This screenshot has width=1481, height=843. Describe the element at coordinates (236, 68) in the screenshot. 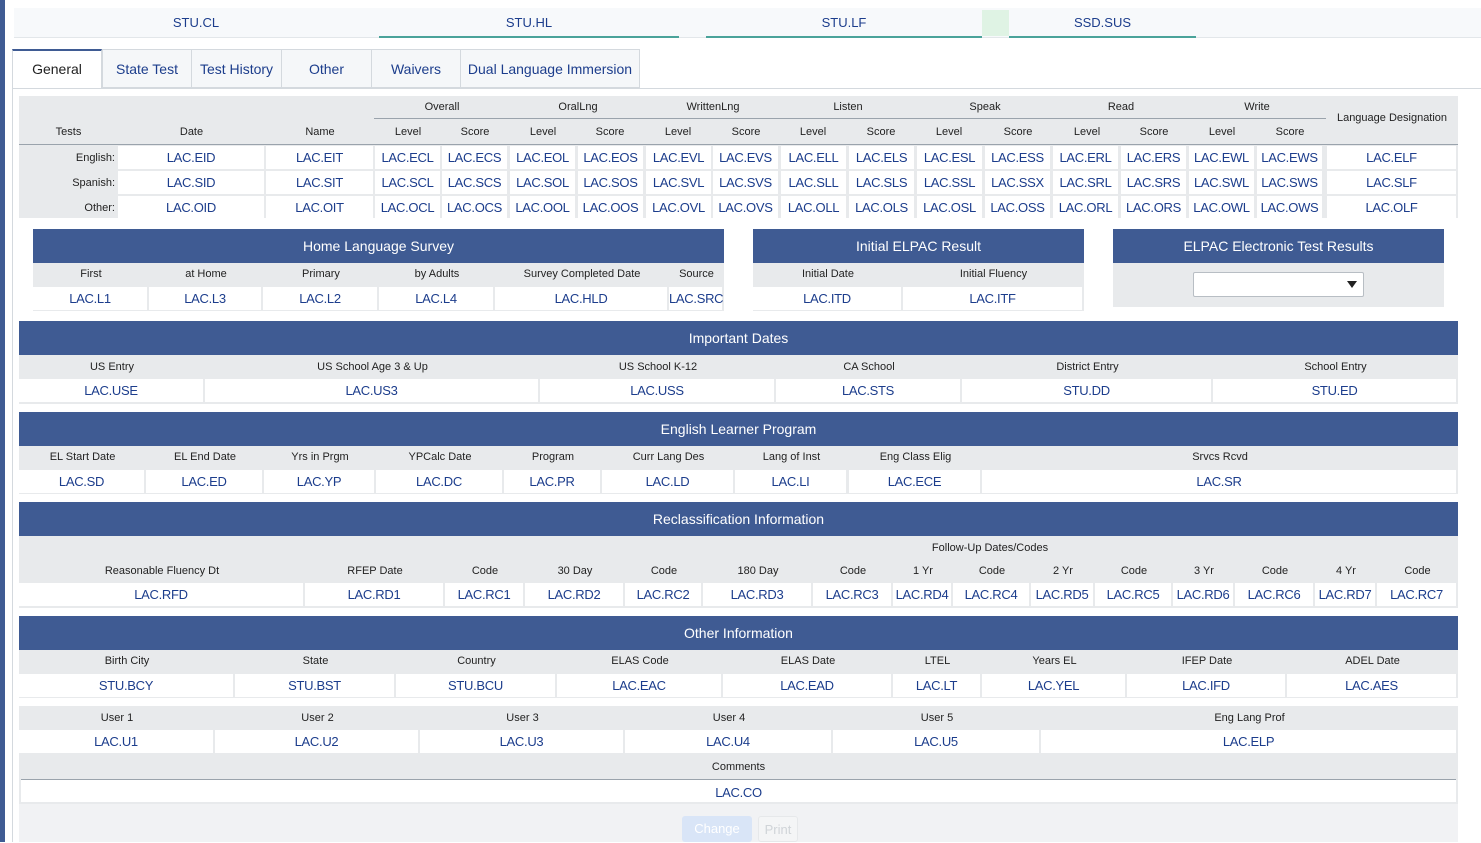

I see `tab-test-history: Test History` at that location.